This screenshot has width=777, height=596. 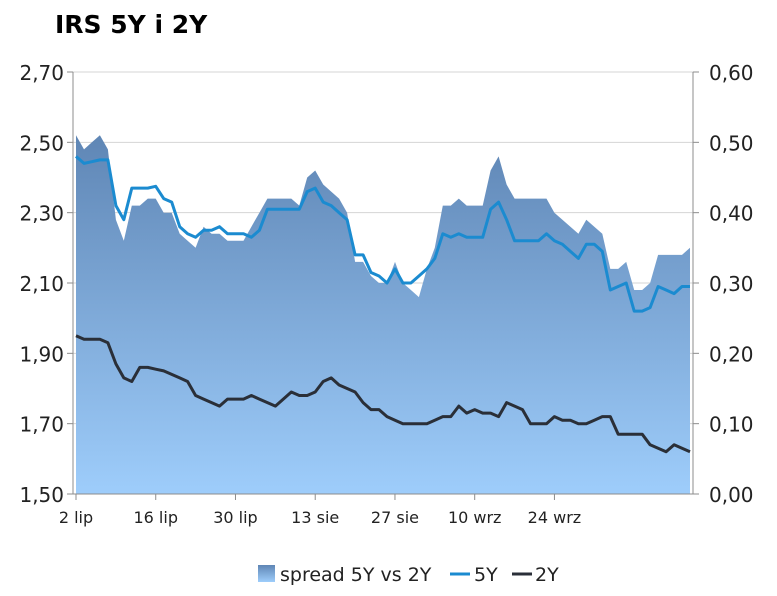 What do you see at coordinates (235, 517) in the screenshot?
I see `x-axis-tick-label: 30 lip` at bounding box center [235, 517].